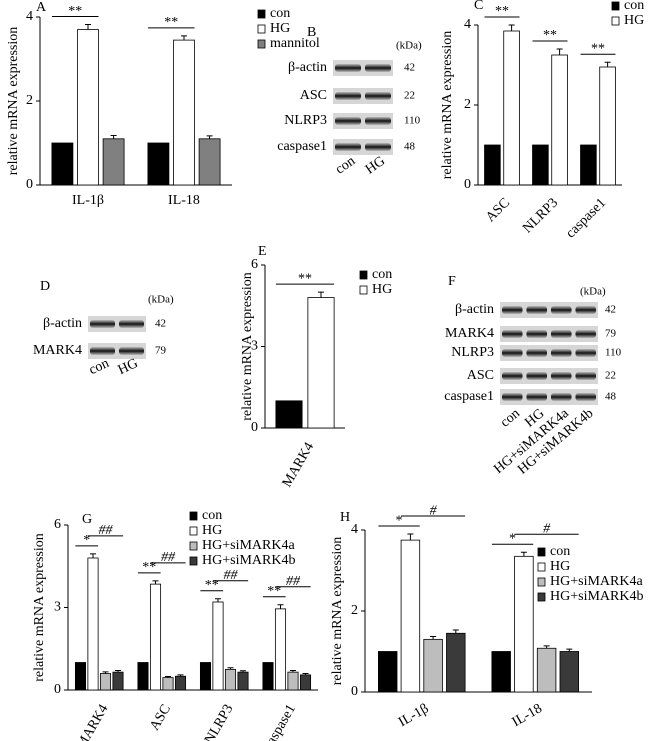 This screenshot has height=741, width=657. Describe the element at coordinates (307, 67) in the screenshot. I see `protein-label: β-actin` at that location.